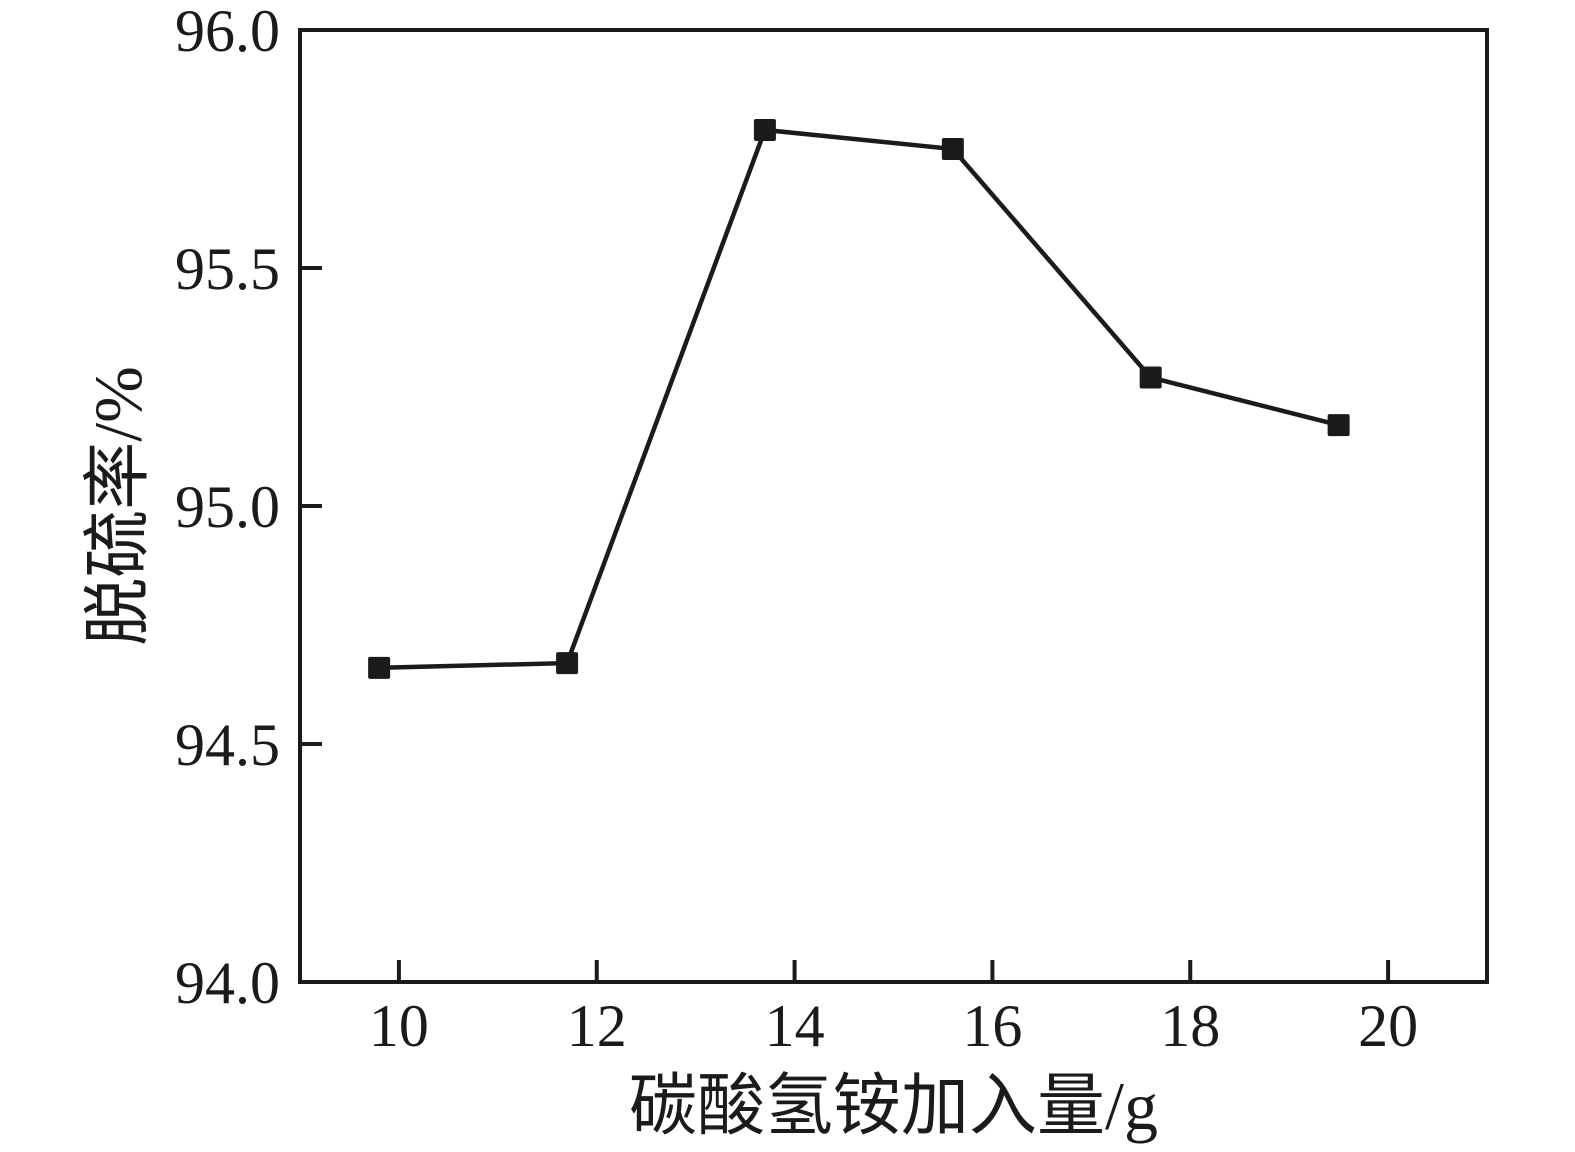  I want to click on x-tick-label: 14, so click(795, 1026).